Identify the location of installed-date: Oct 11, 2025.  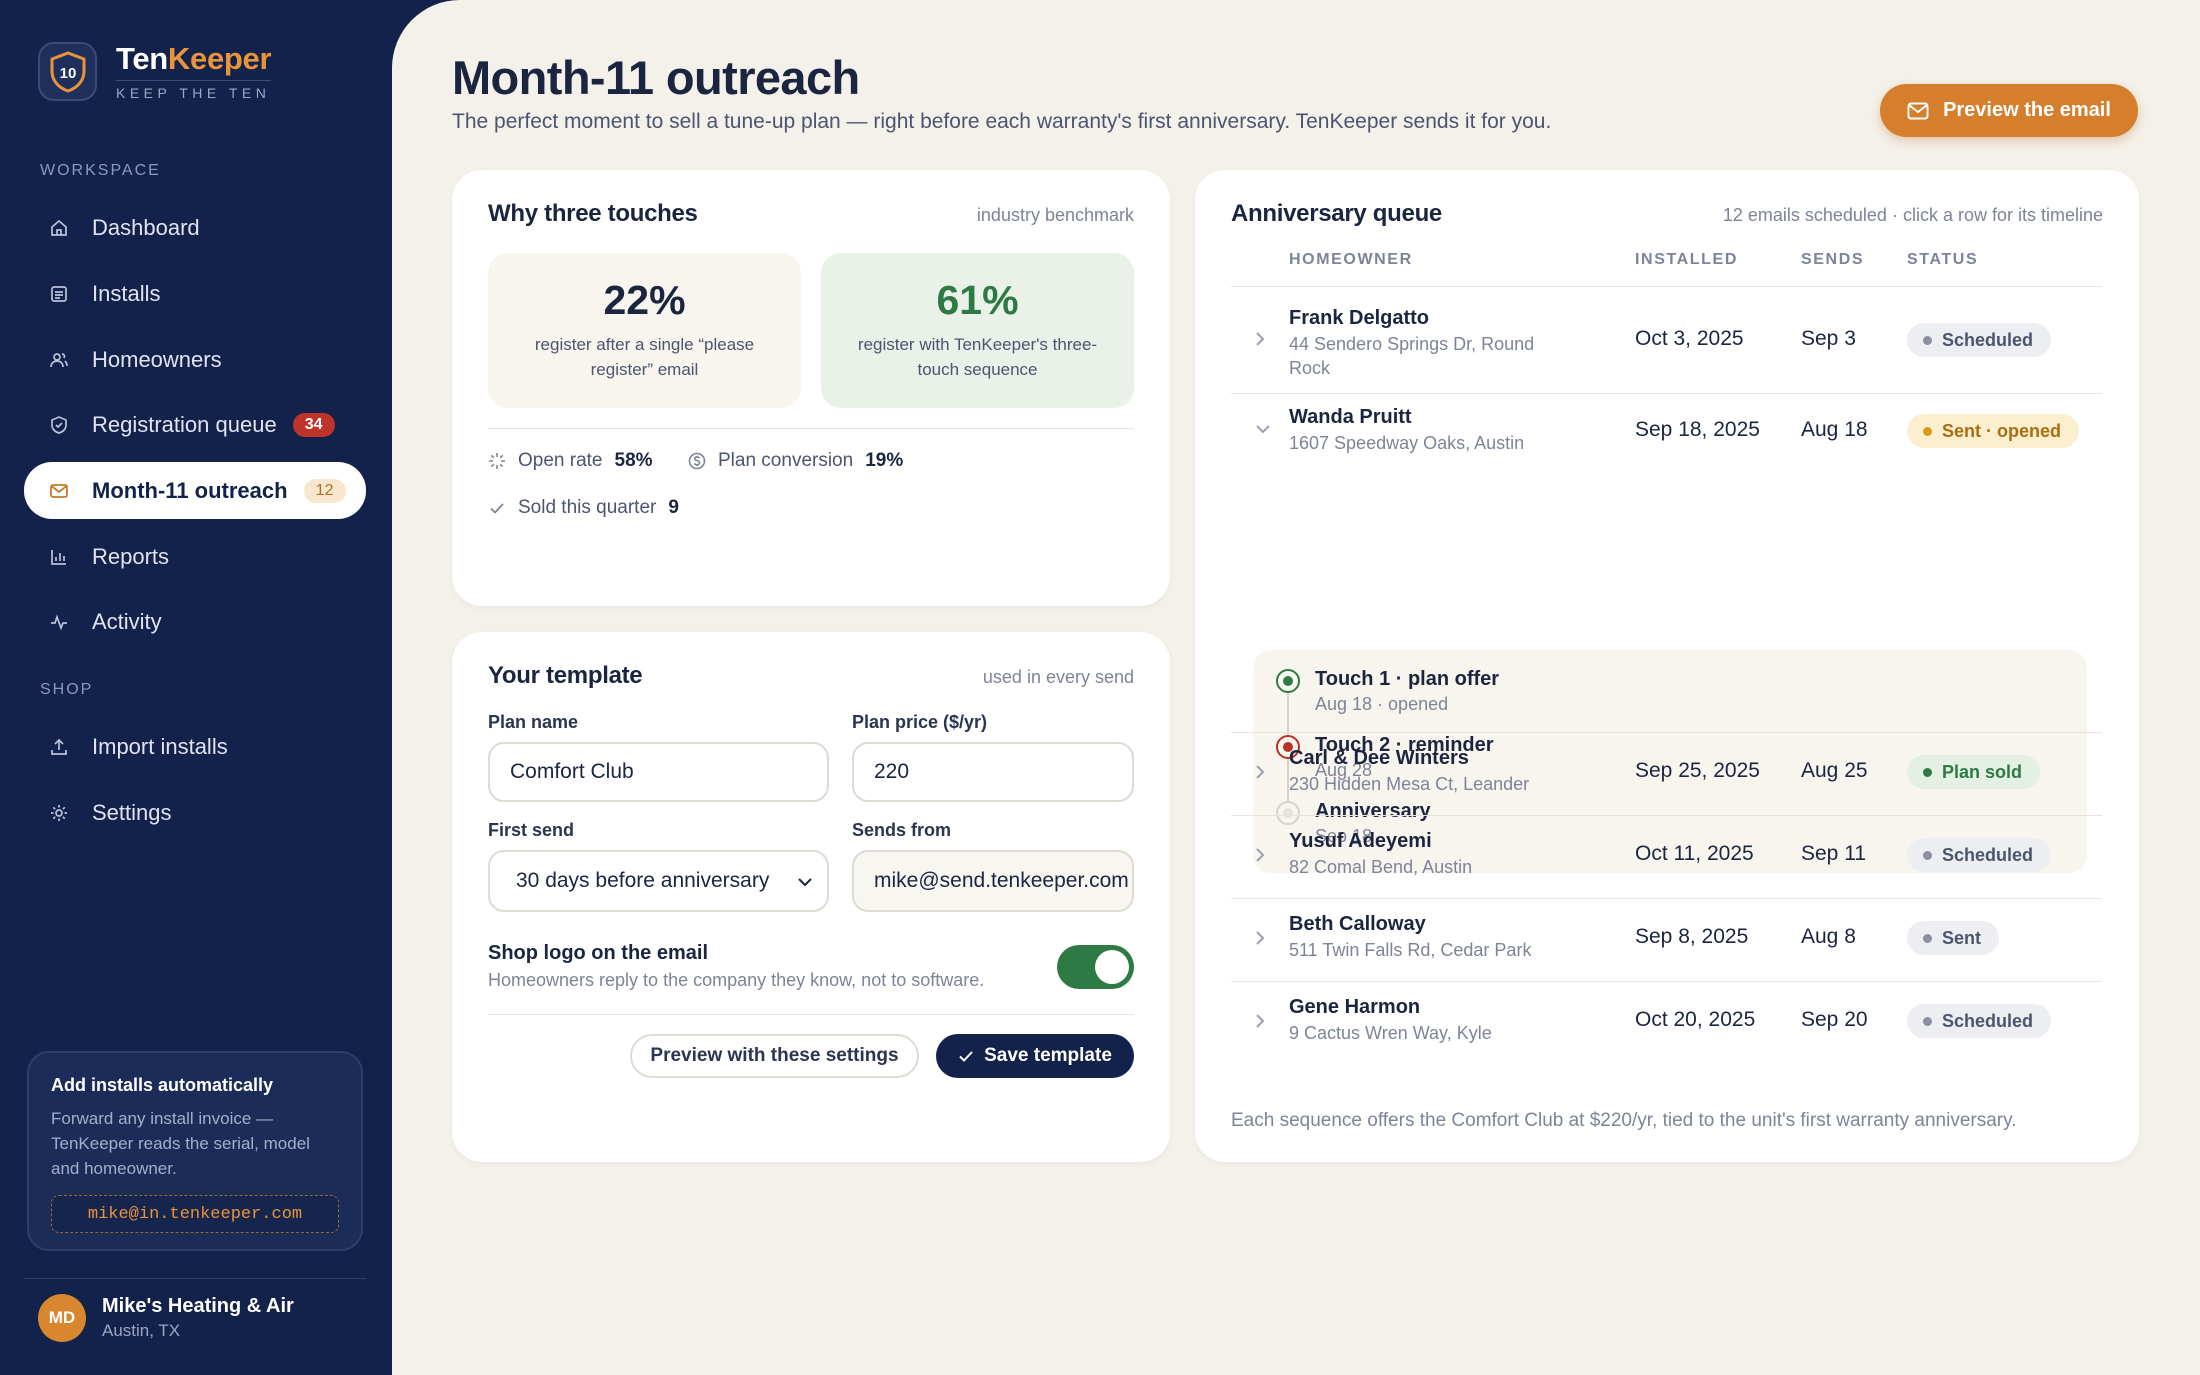
(1694, 853).